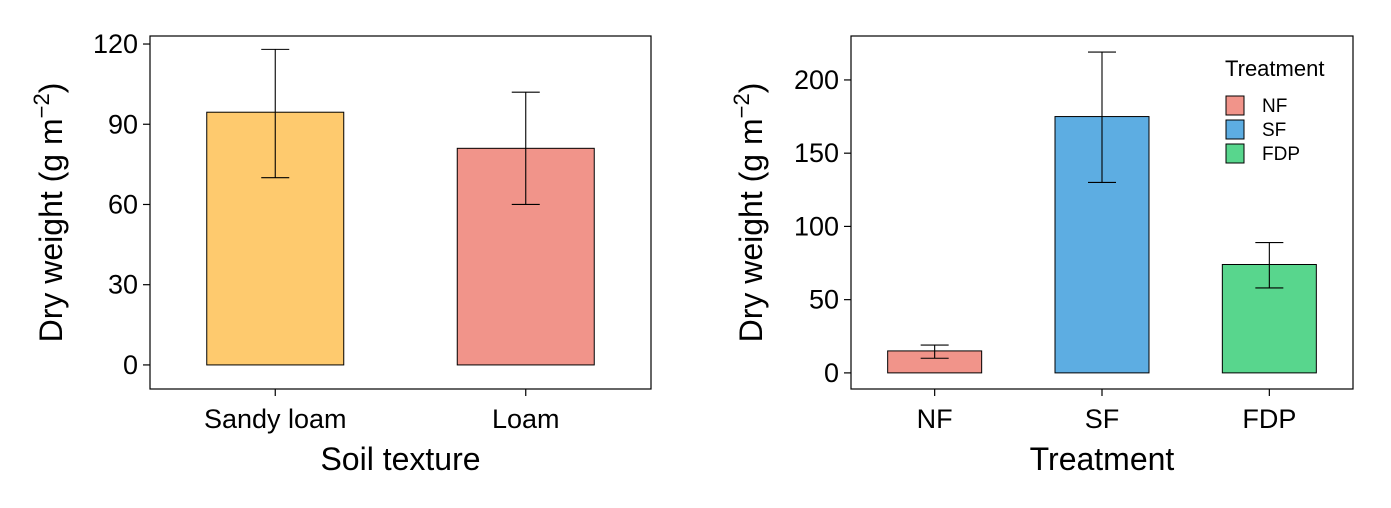 The width and height of the screenshot is (1391, 508). What do you see at coordinates (400, 459) in the screenshot?
I see `x-axis-label: Soil texture` at bounding box center [400, 459].